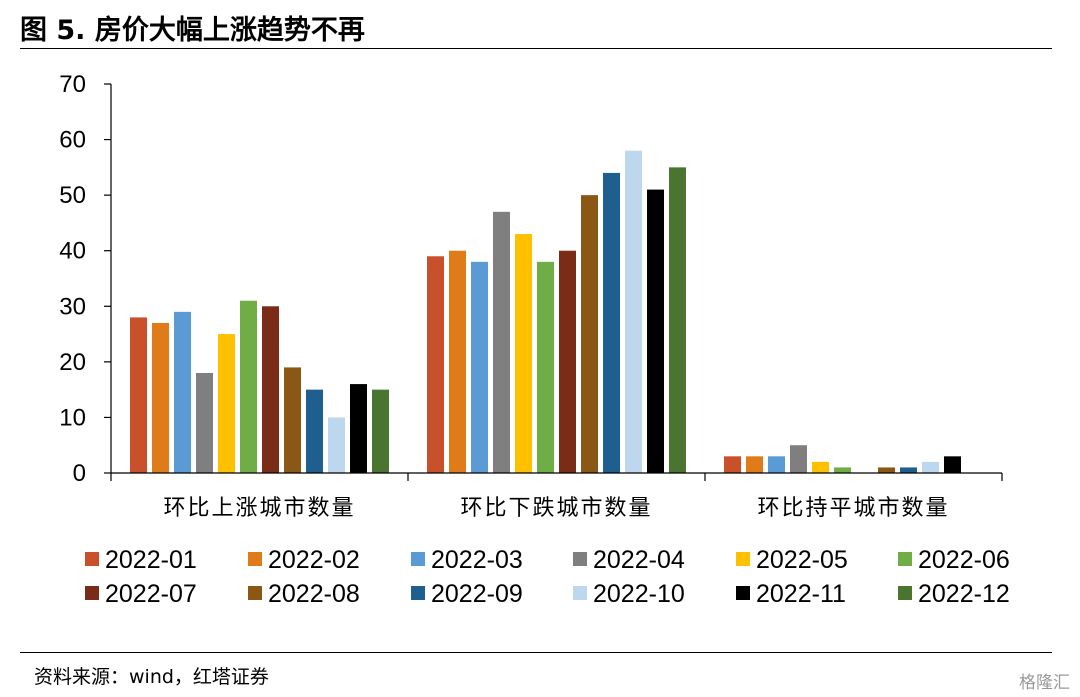 The width and height of the screenshot is (1080, 697). I want to click on legend-label: 2022-07, so click(151, 594).